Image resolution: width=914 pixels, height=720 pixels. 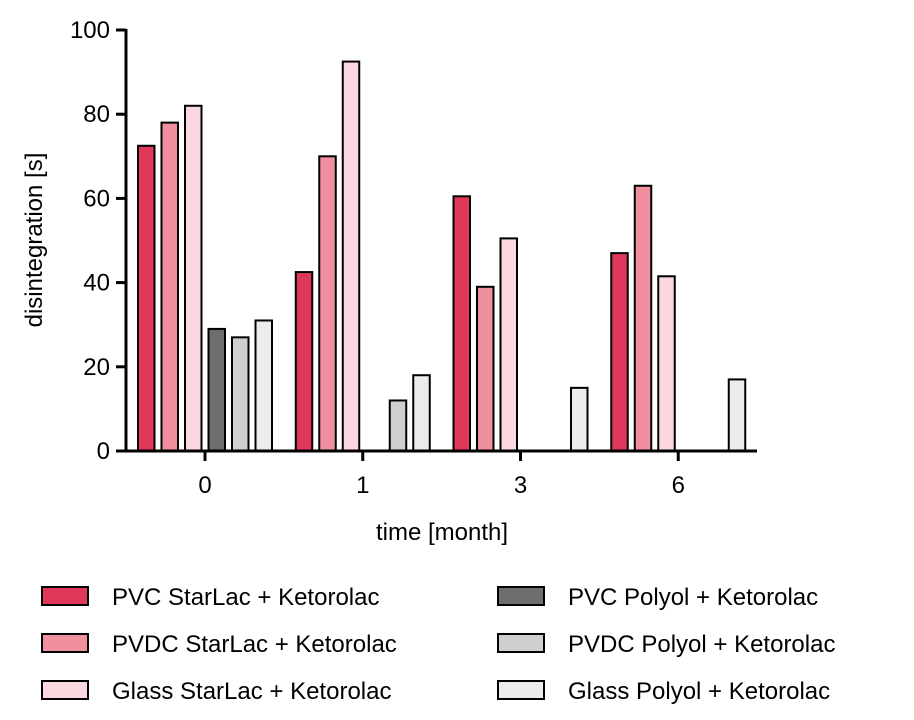 I want to click on x-tick-label: 1, so click(x=362, y=485).